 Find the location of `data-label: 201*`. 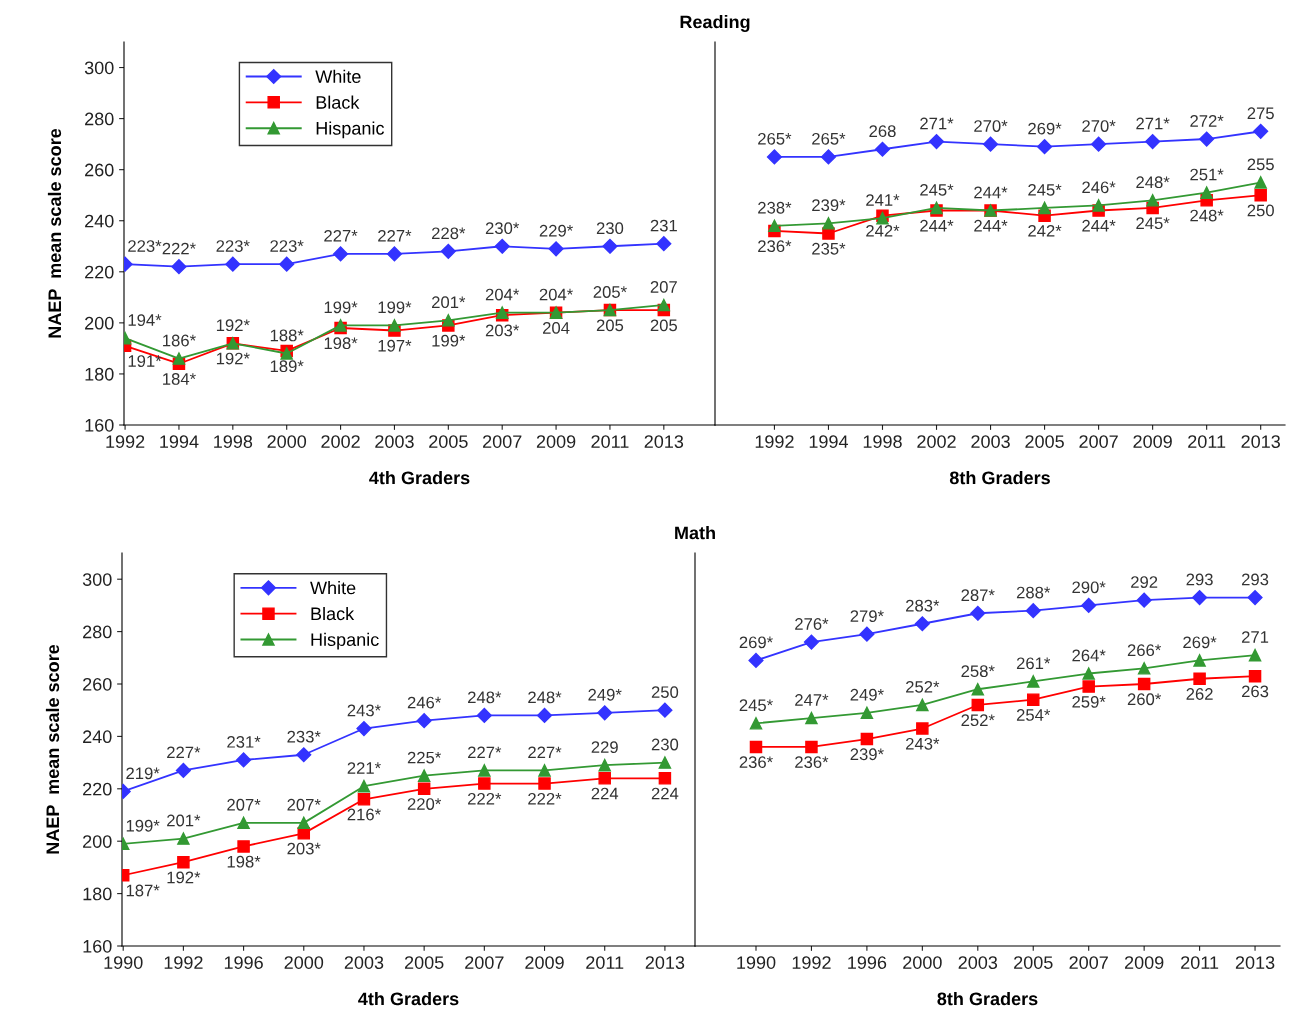

data-label: 201* is located at coordinates (449, 302).